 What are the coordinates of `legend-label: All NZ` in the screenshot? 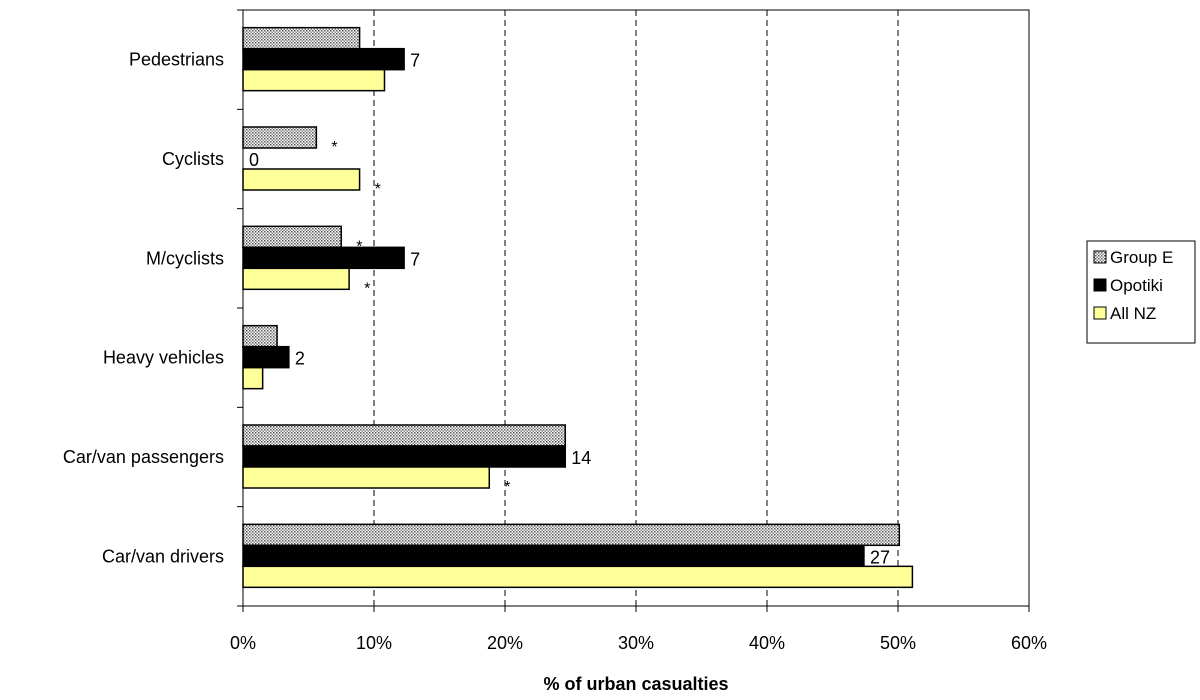 It's located at (1133, 313).